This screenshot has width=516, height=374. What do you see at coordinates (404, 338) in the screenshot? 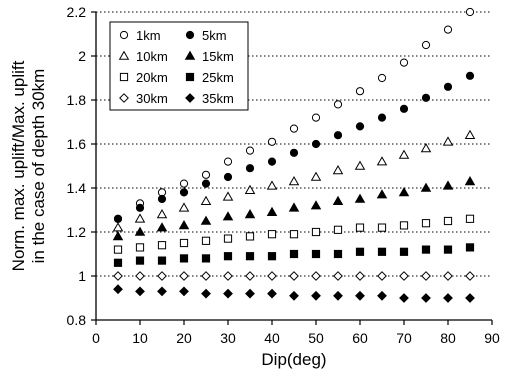
I see `x-tick-label: 70` at bounding box center [404, 338].